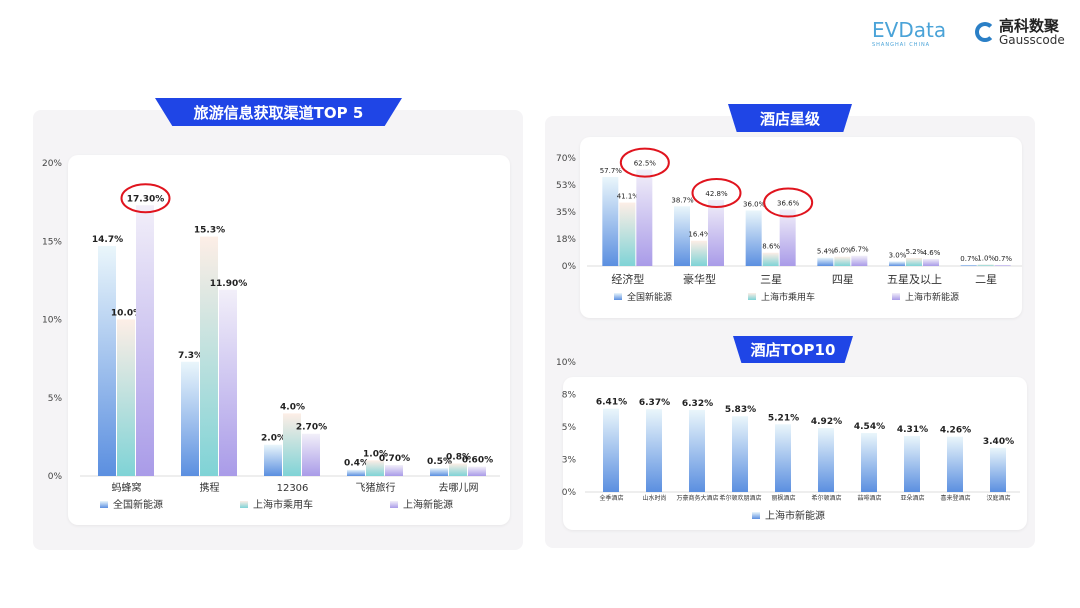  Describe the element at coordinates (566, 240) in the screenshot. I see `y-tick-label: 18%` at that location.